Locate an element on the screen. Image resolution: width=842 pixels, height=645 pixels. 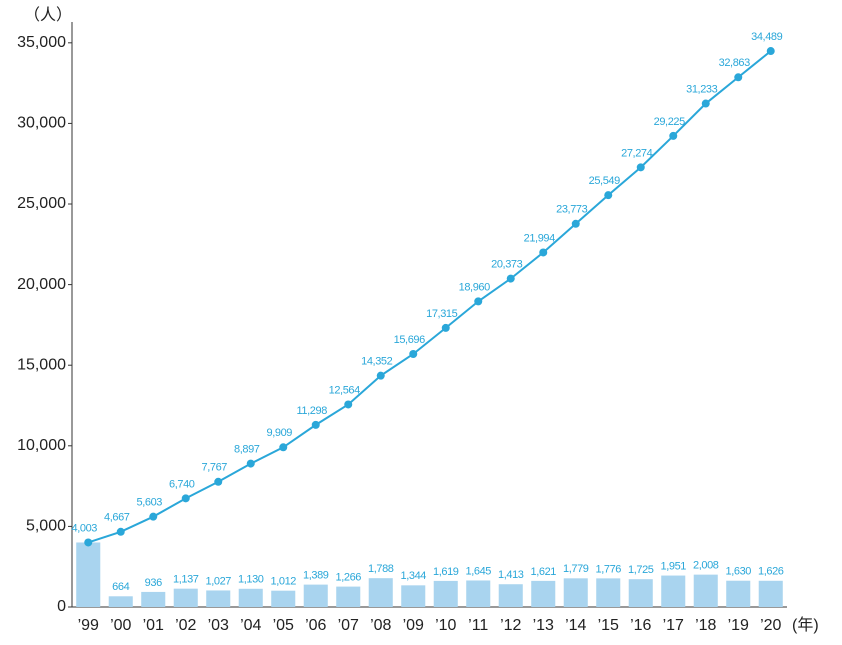
data-label: 5,603 is located at coordinates (149, 503).